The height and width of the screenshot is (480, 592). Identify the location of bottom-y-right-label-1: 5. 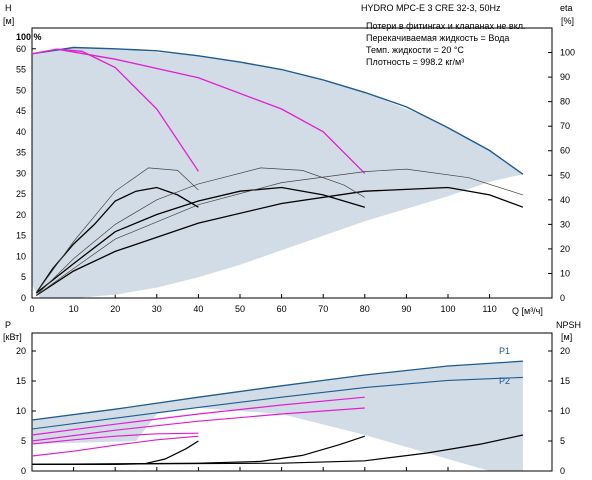
(562, 441).